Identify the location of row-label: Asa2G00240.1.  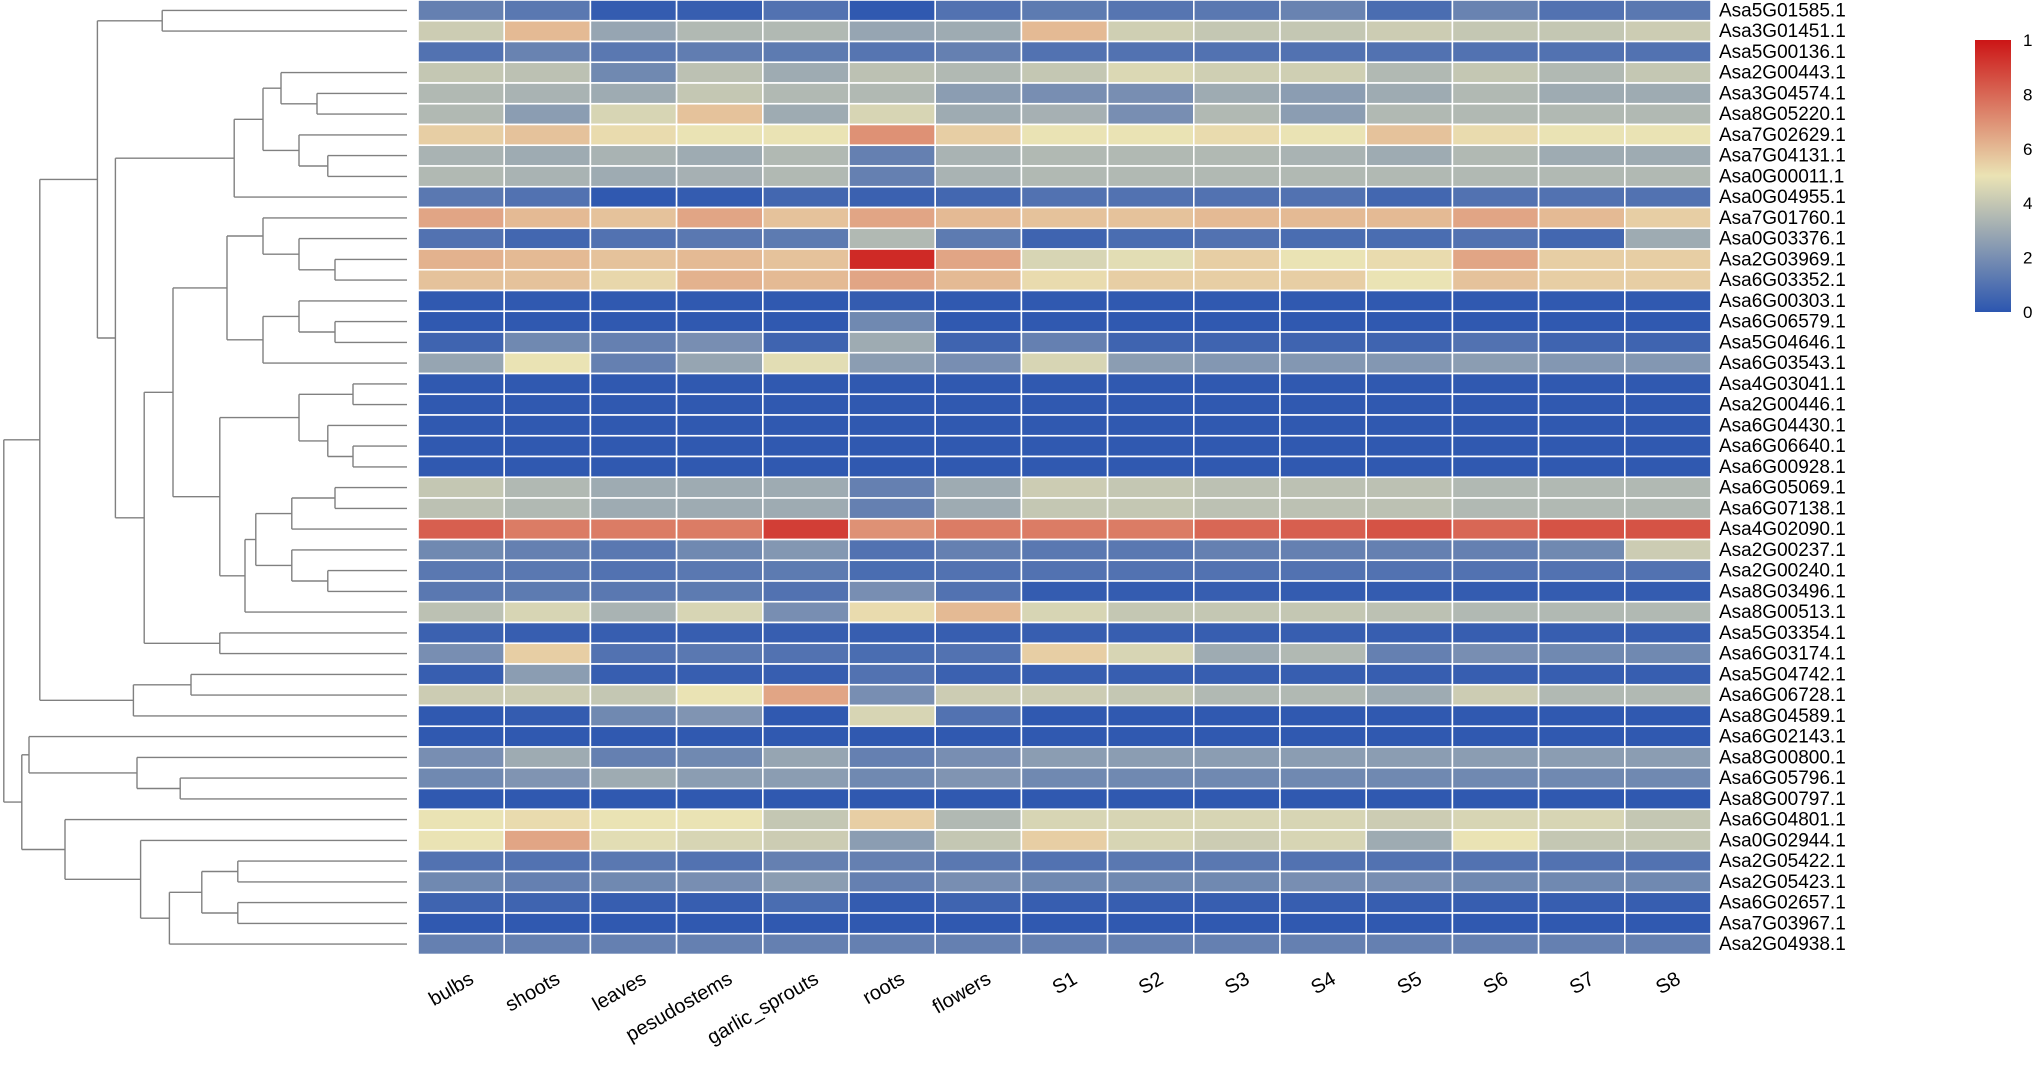
(1782, 571).